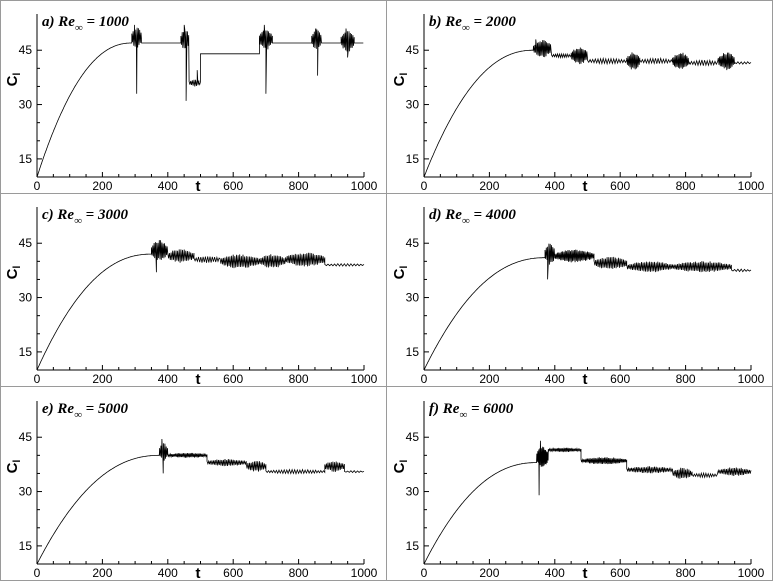 This screenshot has width=773, height=581. What do you see at coordinates (85, 411) in the screenshot?
I see `panel-title: e) Re∞ = 5000` at bounding box center [85, 411].